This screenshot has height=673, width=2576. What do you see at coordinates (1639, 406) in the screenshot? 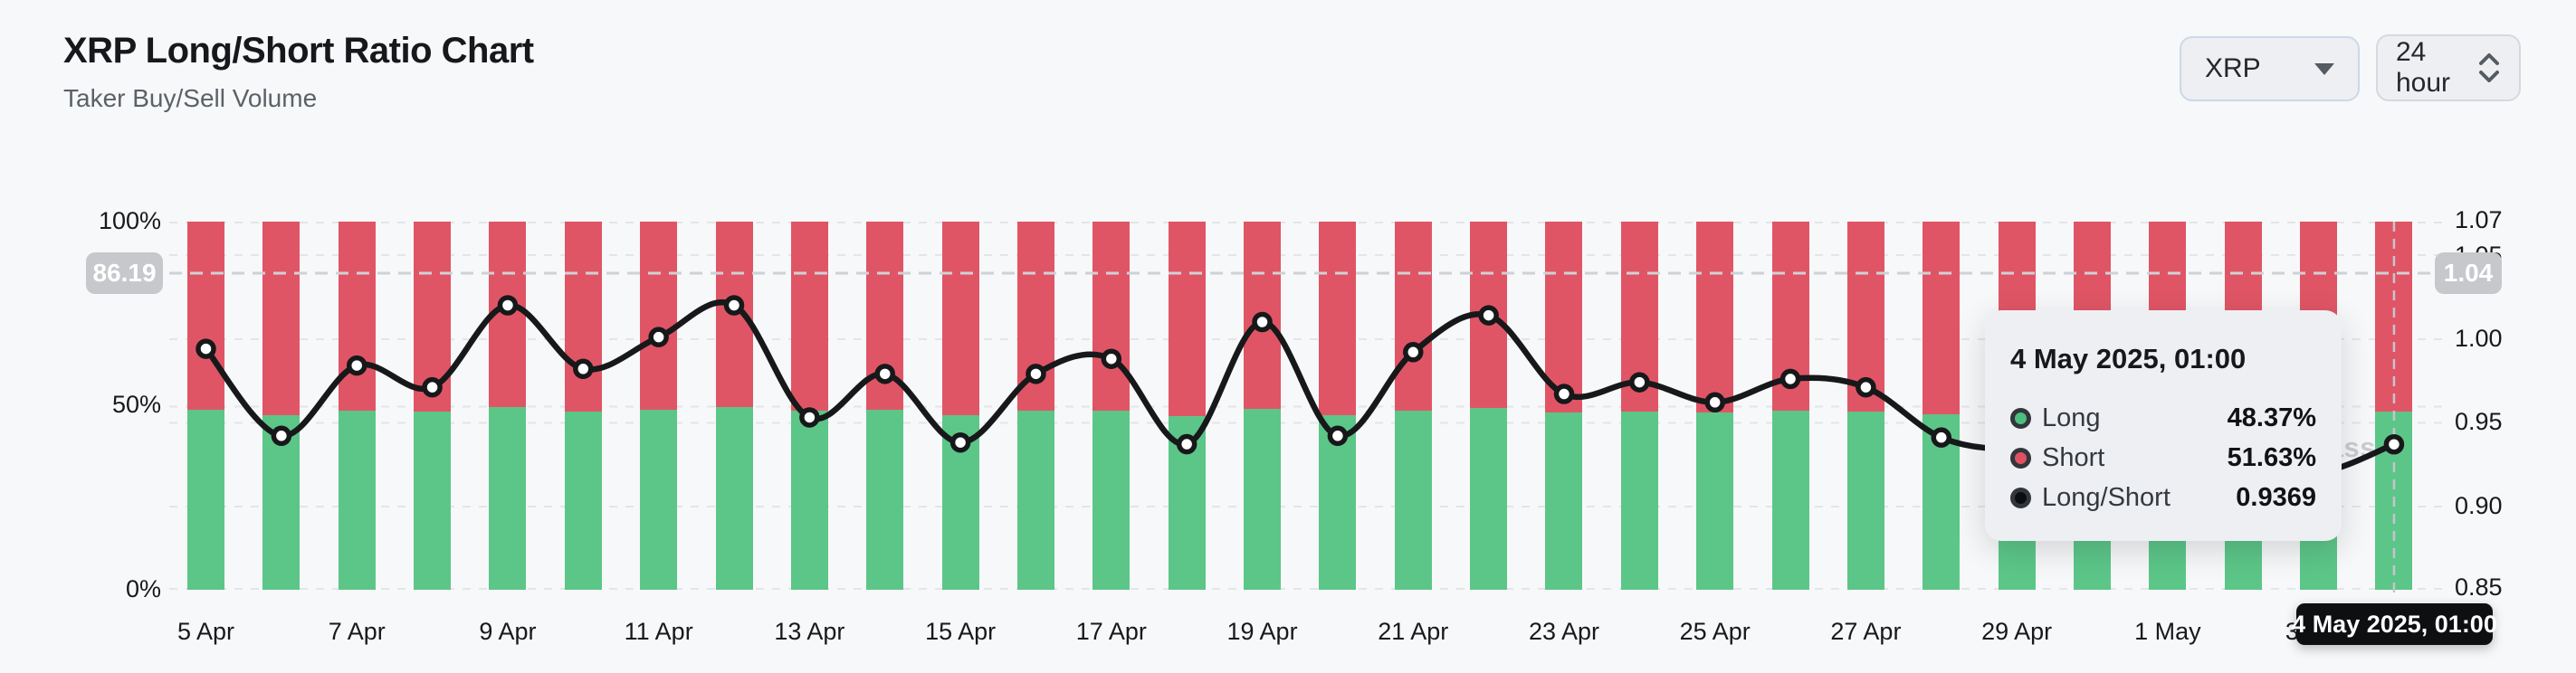
I see `bar-24-apr` at bounding box center [1639, 406].